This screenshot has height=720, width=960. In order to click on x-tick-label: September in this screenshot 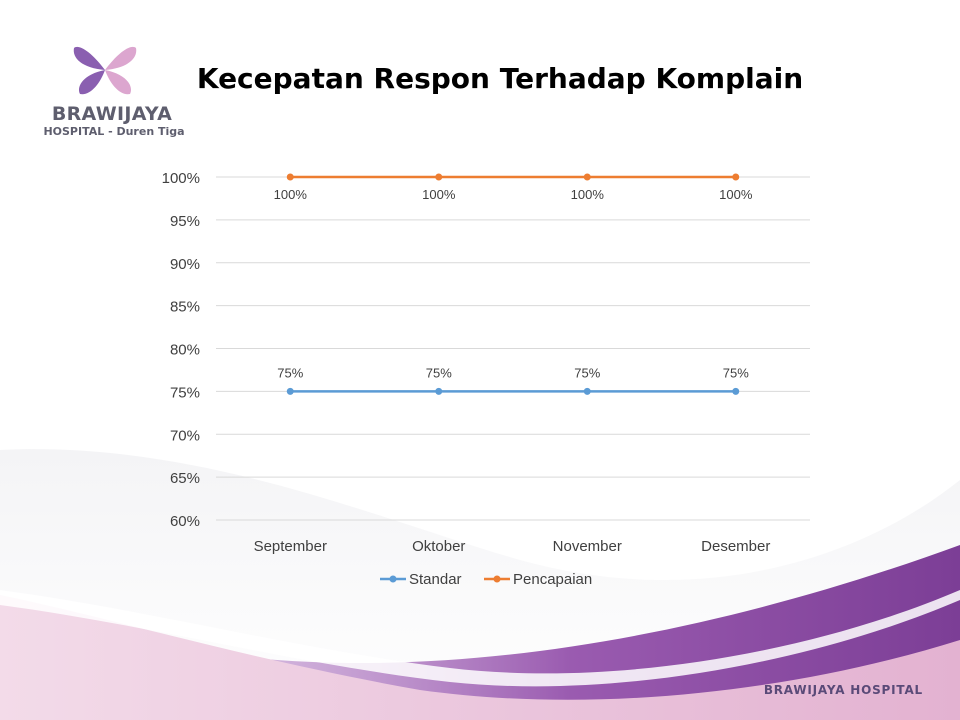, I will do `click(290, 546)`.